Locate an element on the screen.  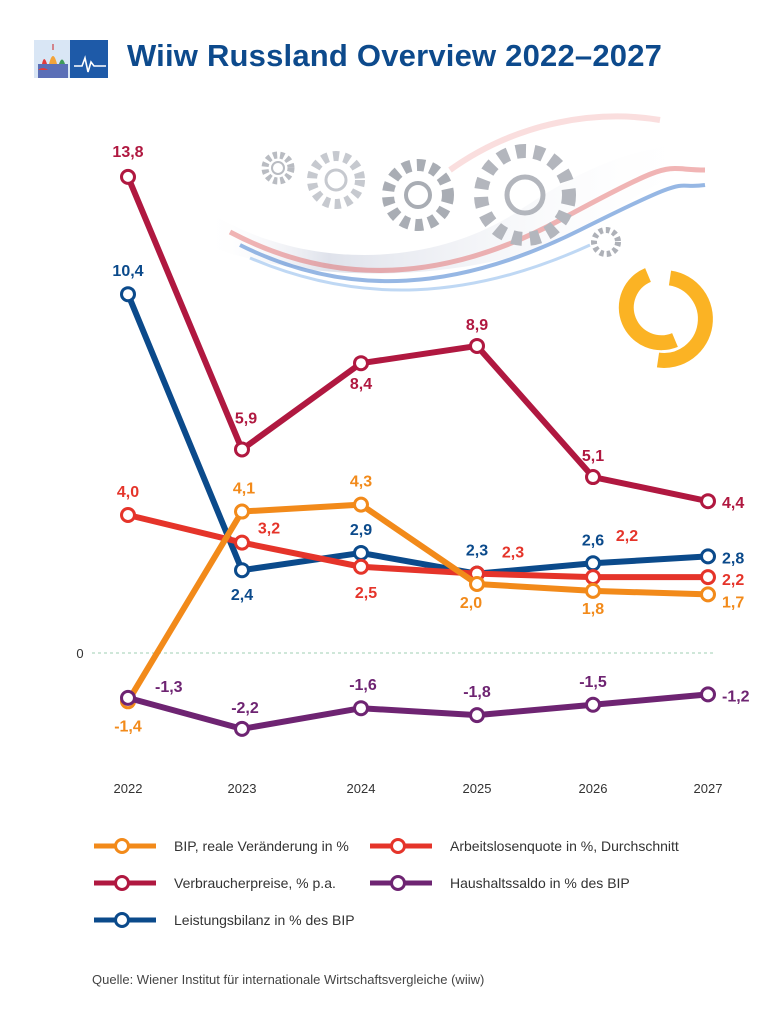
data-point-arbeitslosenquote-2023 is located at coordinates (242, 542).